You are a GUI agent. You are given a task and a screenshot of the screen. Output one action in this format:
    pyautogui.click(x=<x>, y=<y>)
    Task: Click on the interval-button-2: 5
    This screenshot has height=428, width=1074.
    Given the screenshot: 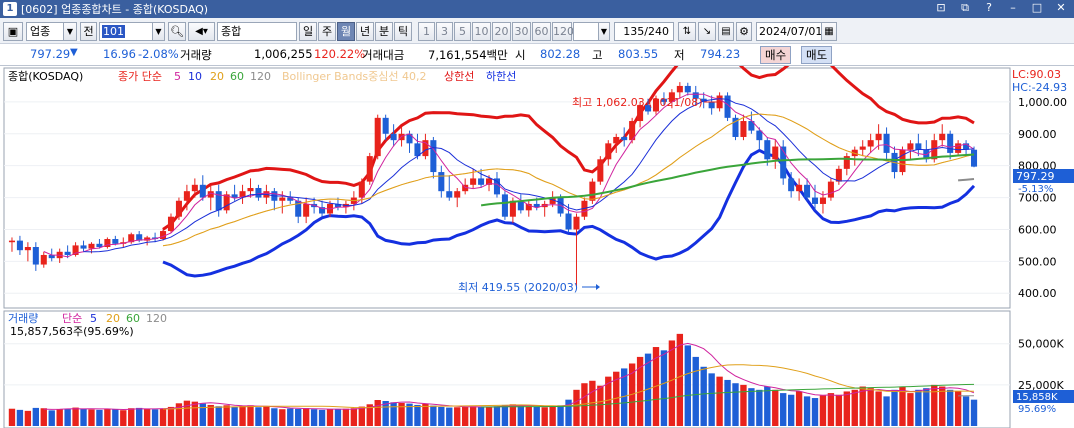 What is the action you would take?
    pyautogui.click(x=462, y=31)
    